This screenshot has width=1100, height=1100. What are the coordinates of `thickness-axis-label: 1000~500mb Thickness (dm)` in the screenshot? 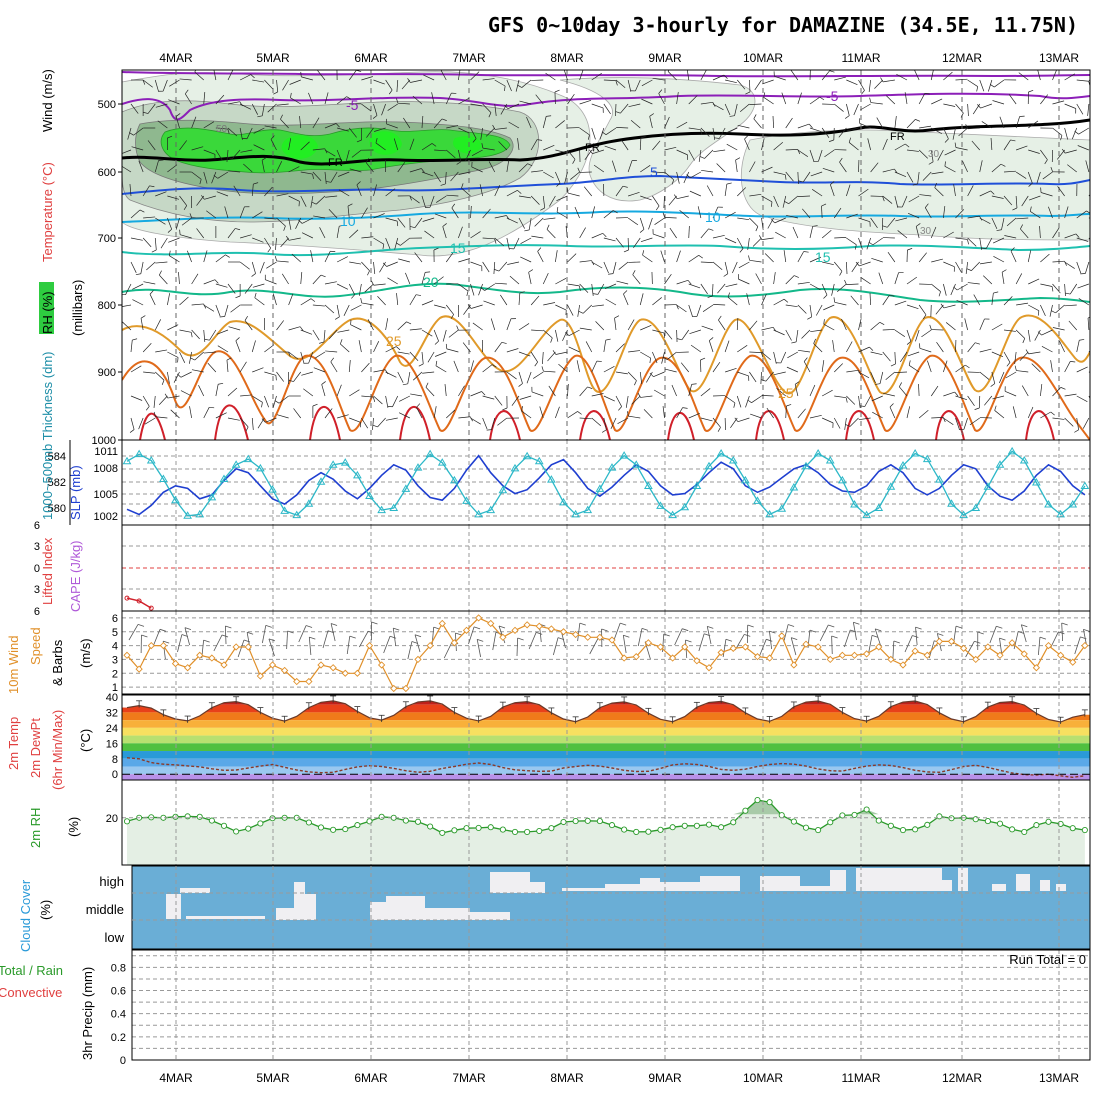 It's located at (47, 436).